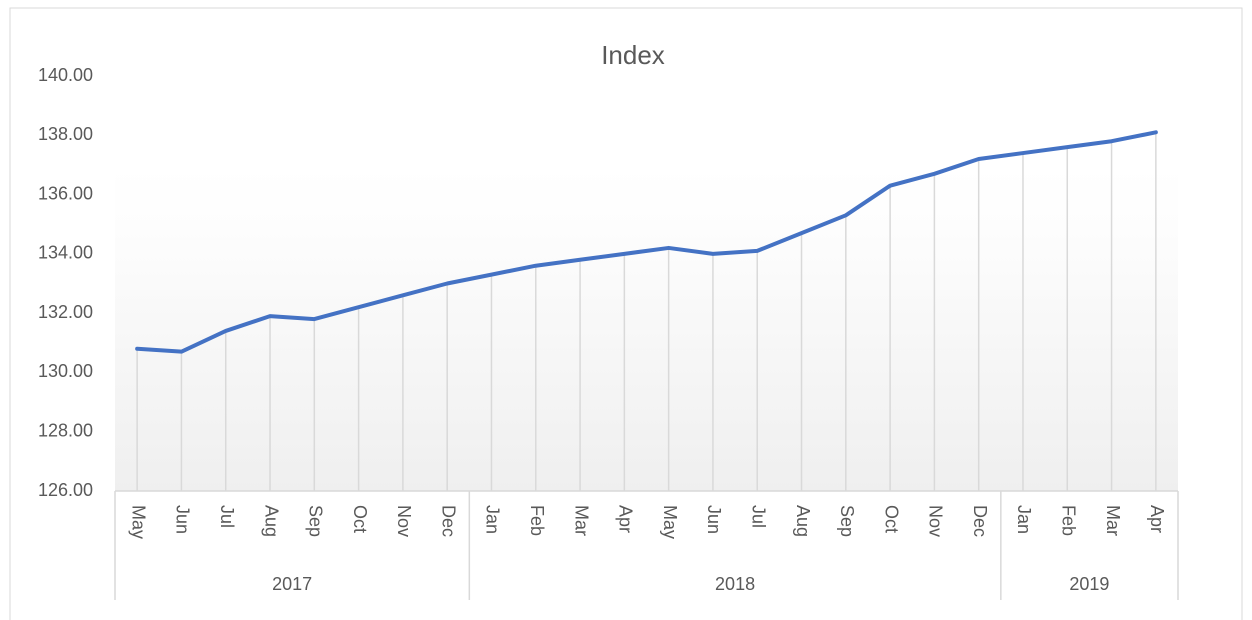 Image resolution: width=1252 pixels, height=620 pixels. Describe the element at coordinates (65, 193) in the screenshot. I see `y-tick-label: 136.00` at that location.